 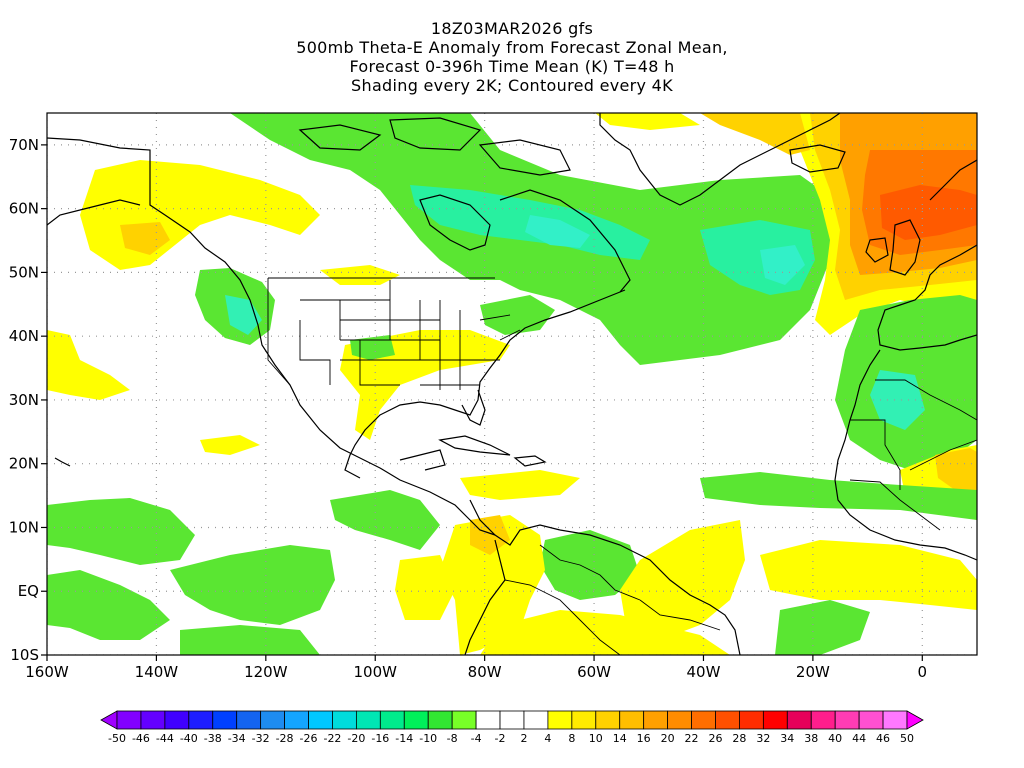 What do you see at coordinates (47, 672) in the screenshot?
I see `x-tick-label: 160W` at bounding box center [47, 672].